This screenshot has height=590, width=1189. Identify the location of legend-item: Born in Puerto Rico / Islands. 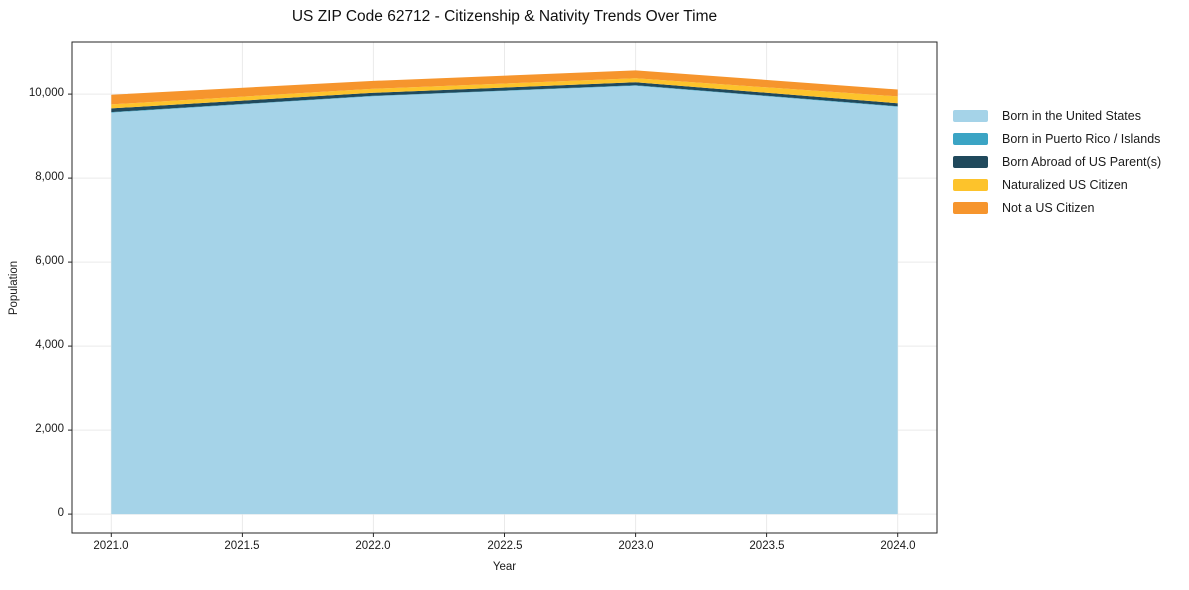
(1057, 138).